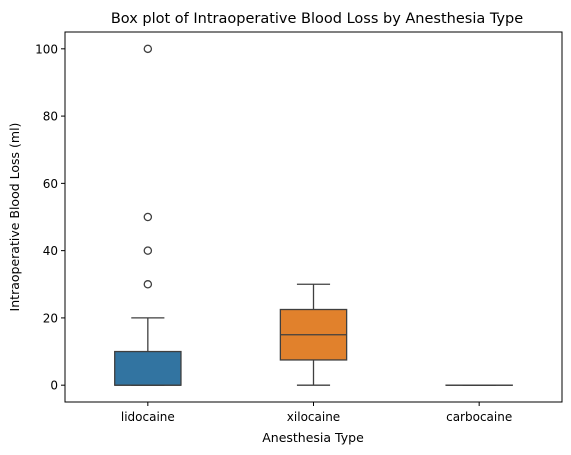 The image size is (571, 455). Describe the element at coordinates (50, 217) in the screenshot. I see `y-axis: 0 20 40 60 80 100` at that location.